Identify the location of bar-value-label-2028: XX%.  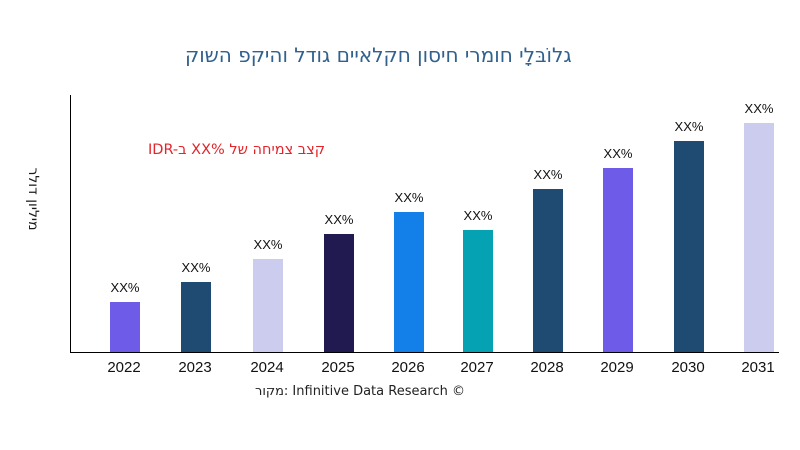
(548, 174).